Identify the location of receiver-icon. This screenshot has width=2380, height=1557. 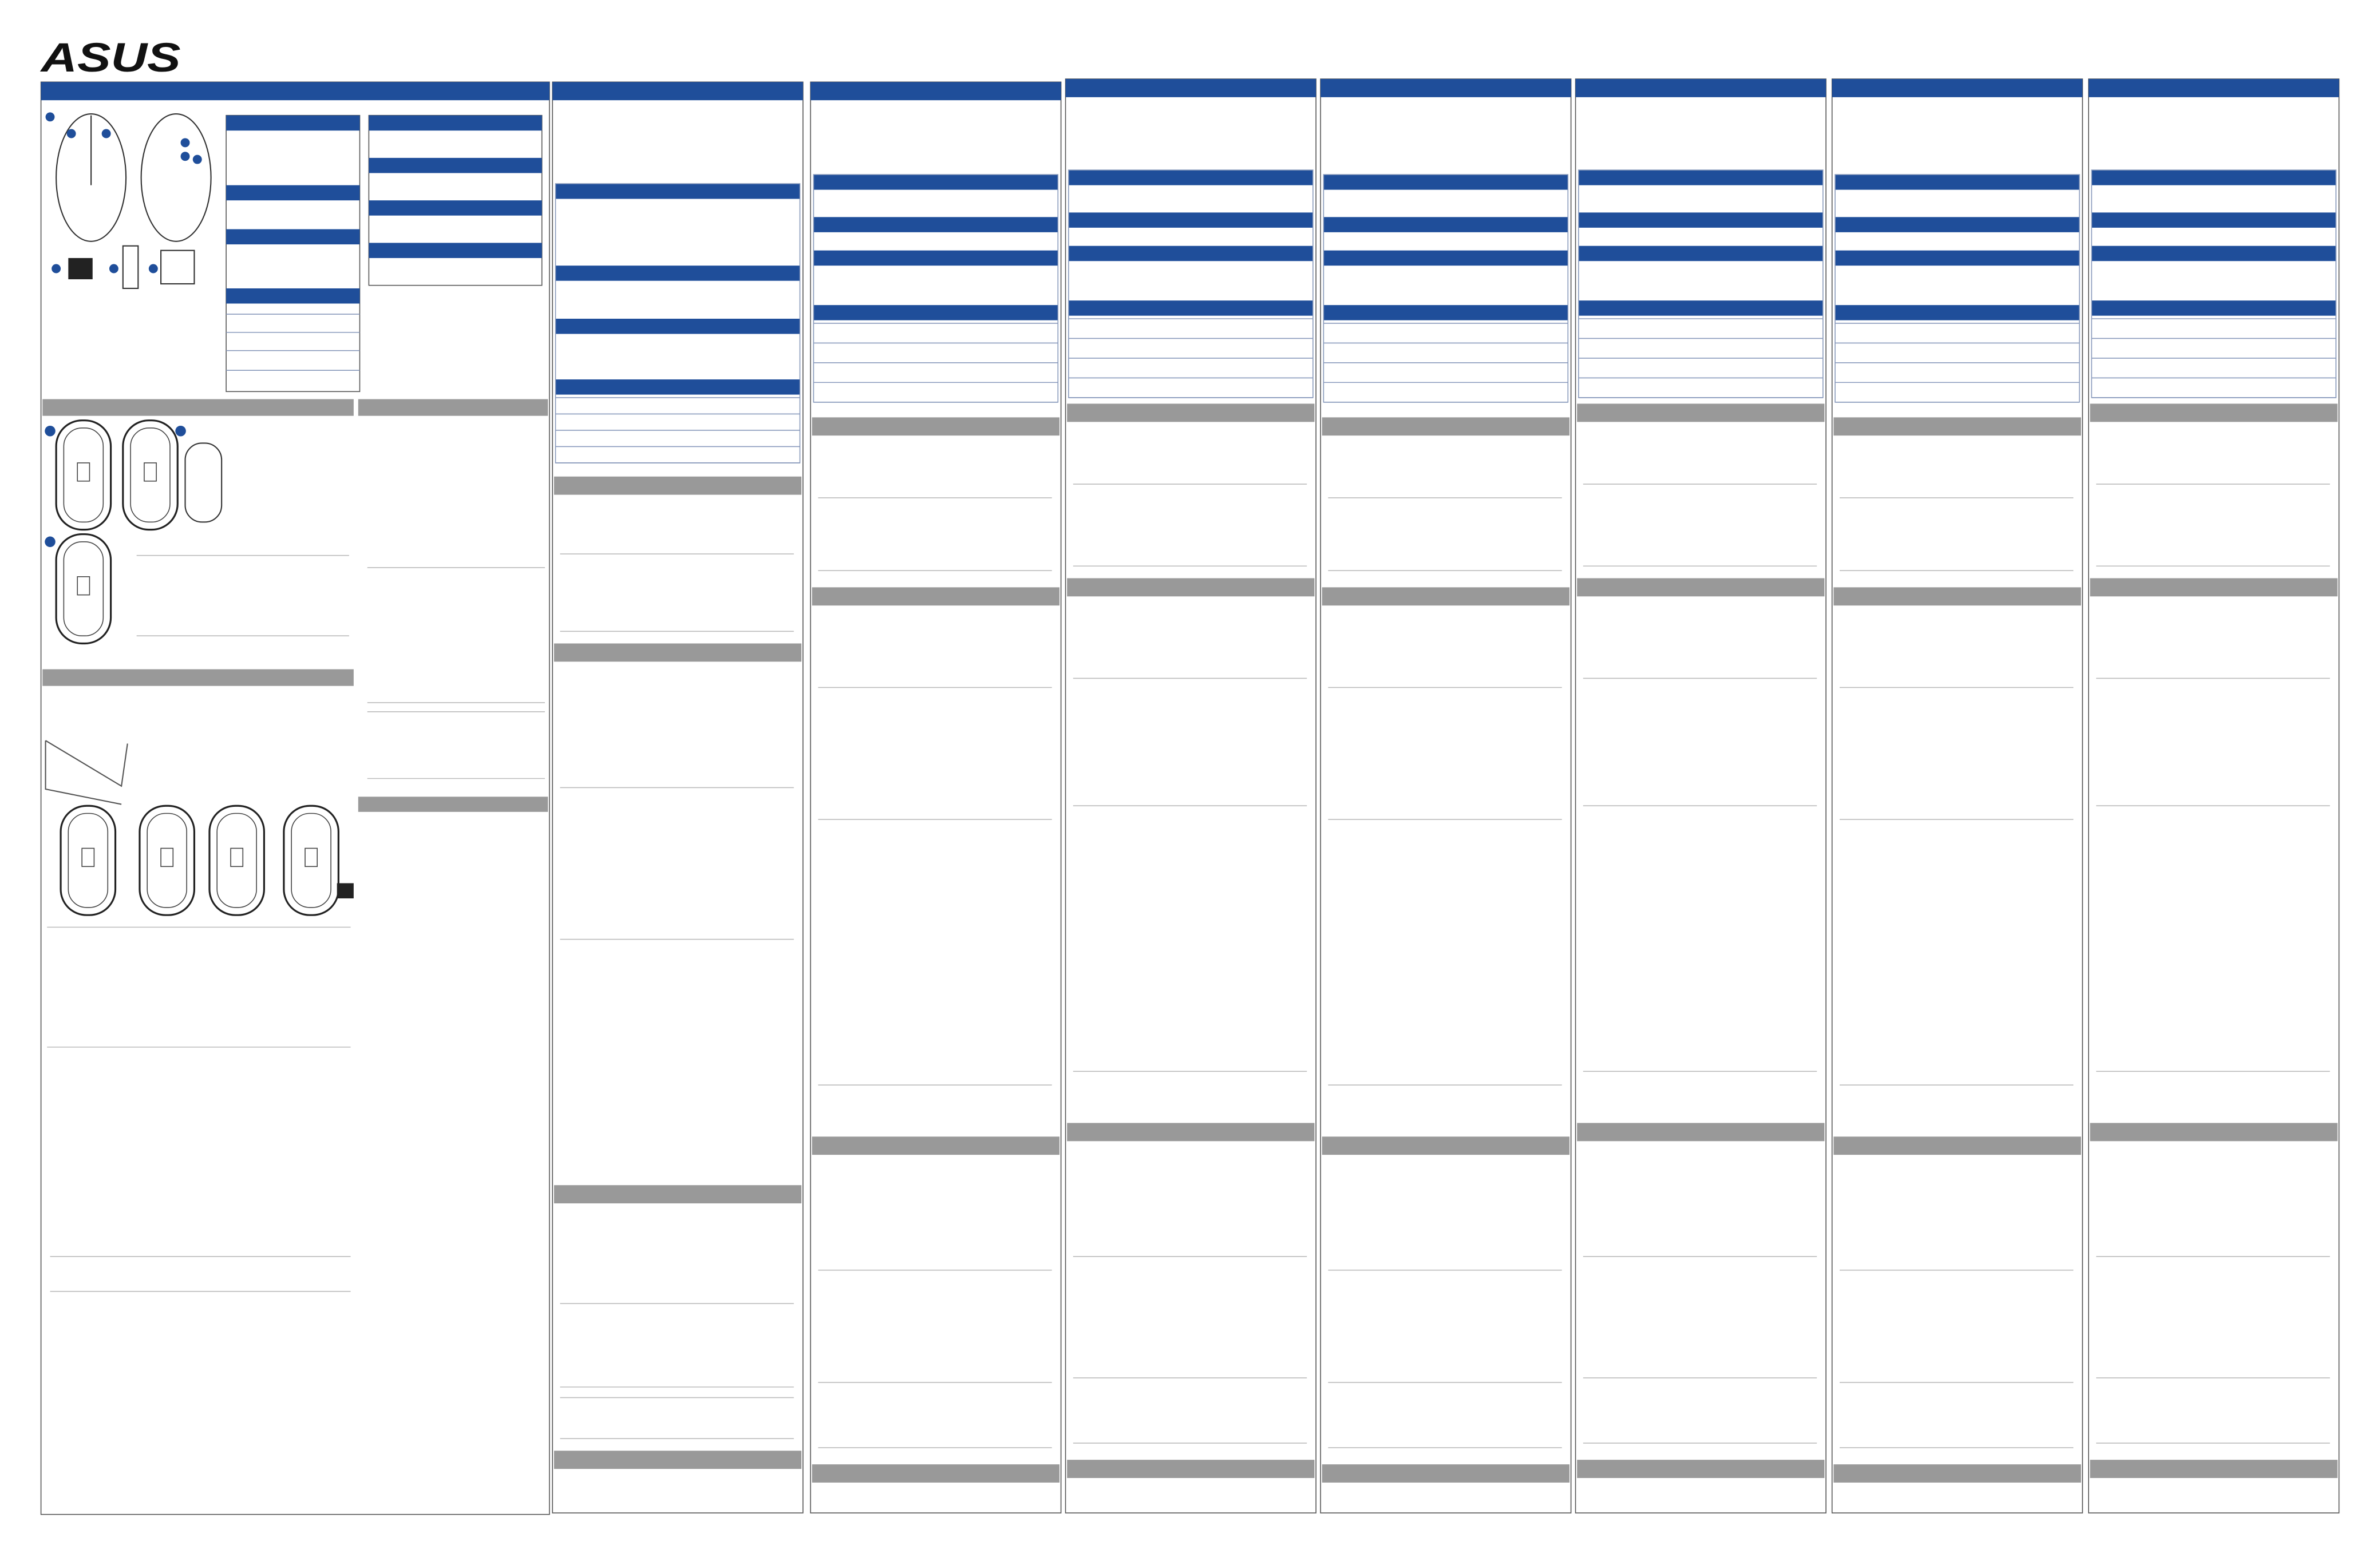
(80, 268).